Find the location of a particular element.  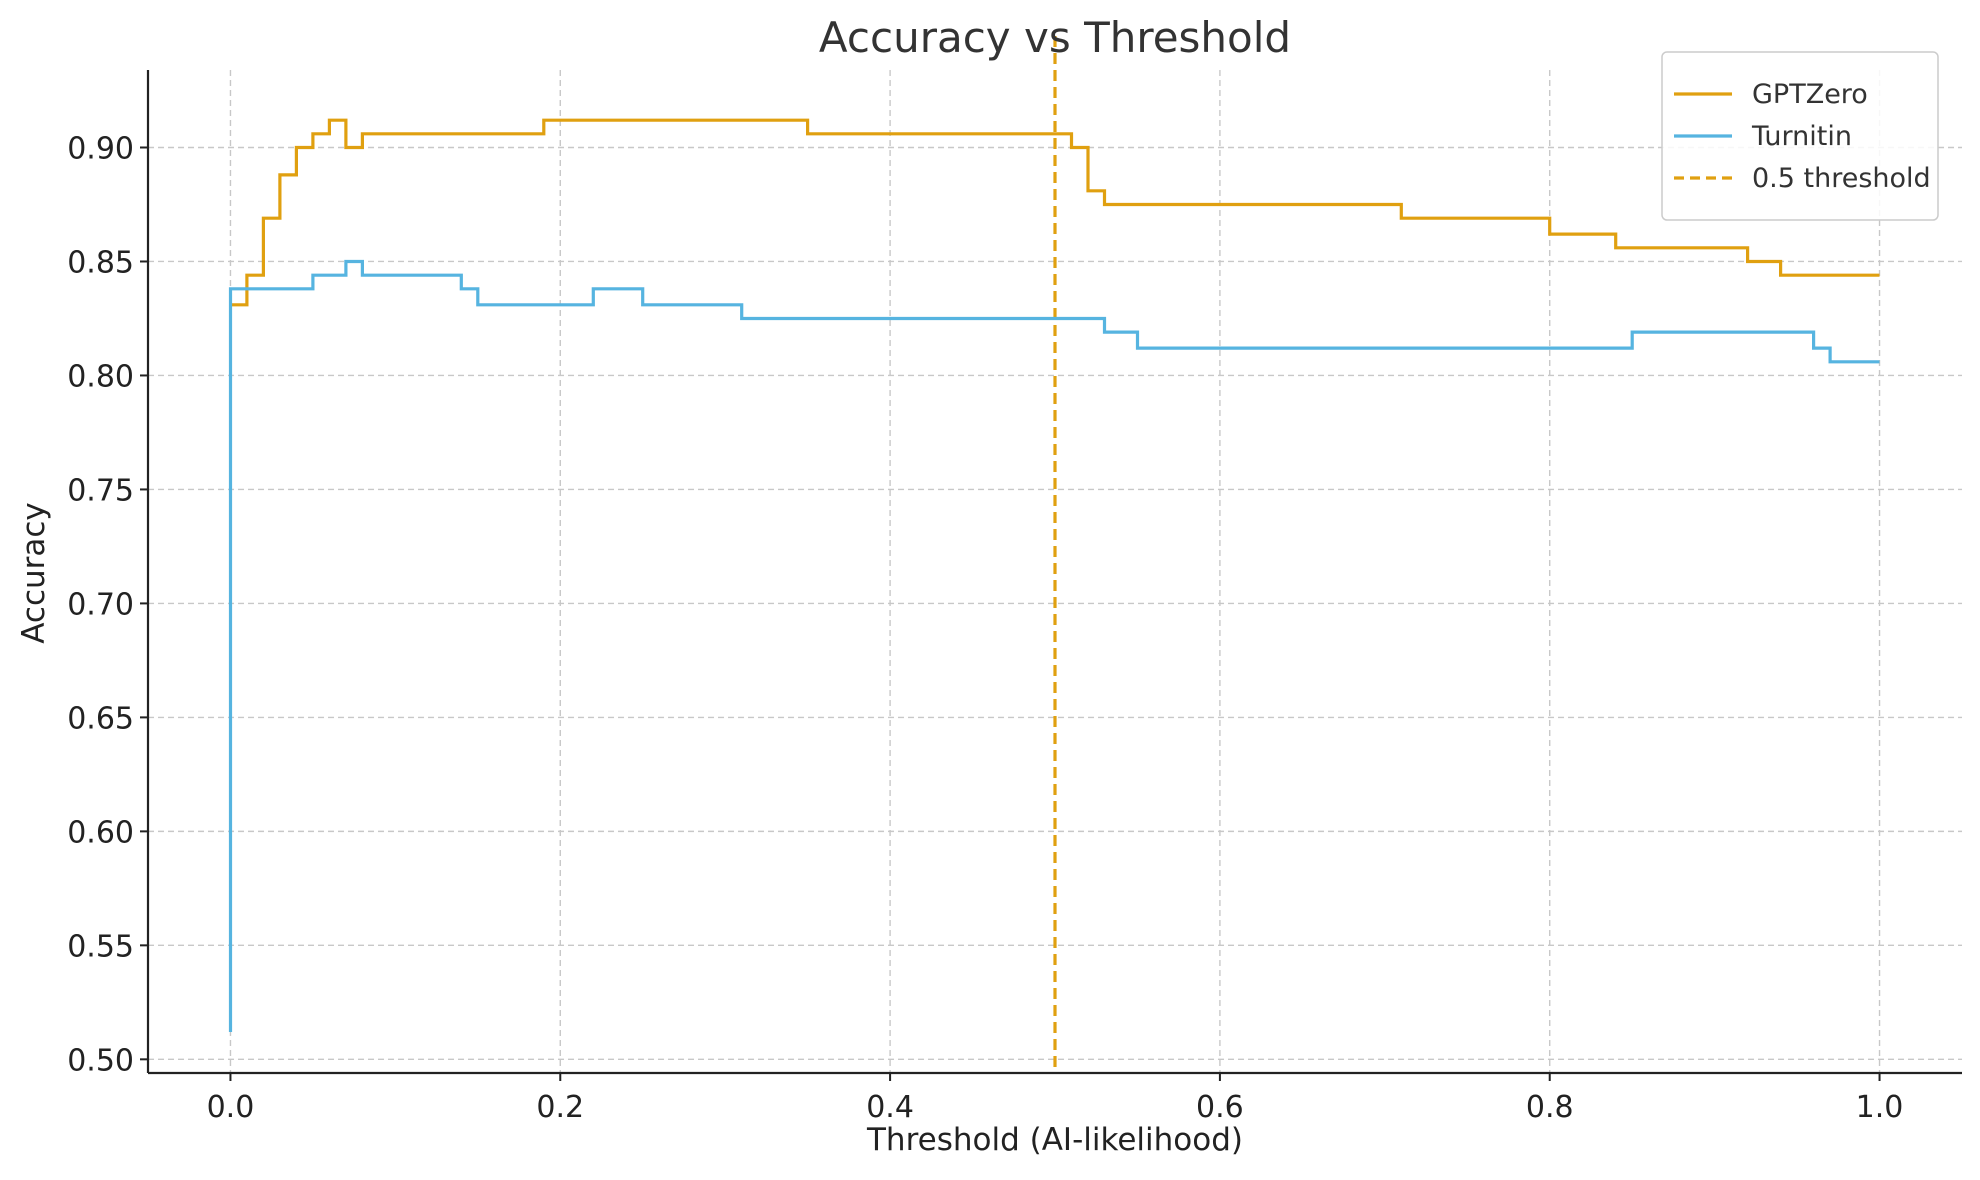

x-axis-label: Threshold (AI-likelihood) is located at coordinates (1054, 1140).